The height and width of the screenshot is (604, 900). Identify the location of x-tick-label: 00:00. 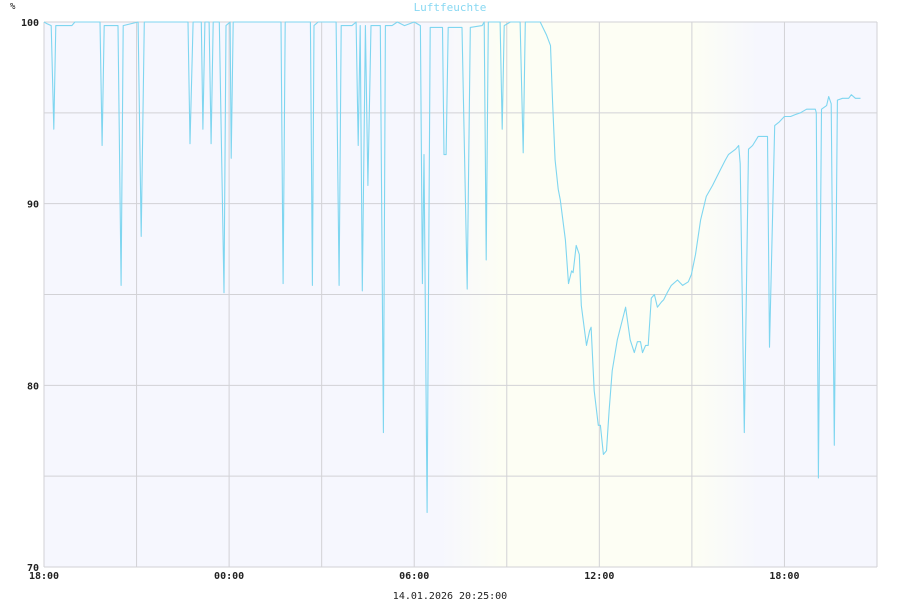
(229, 576).